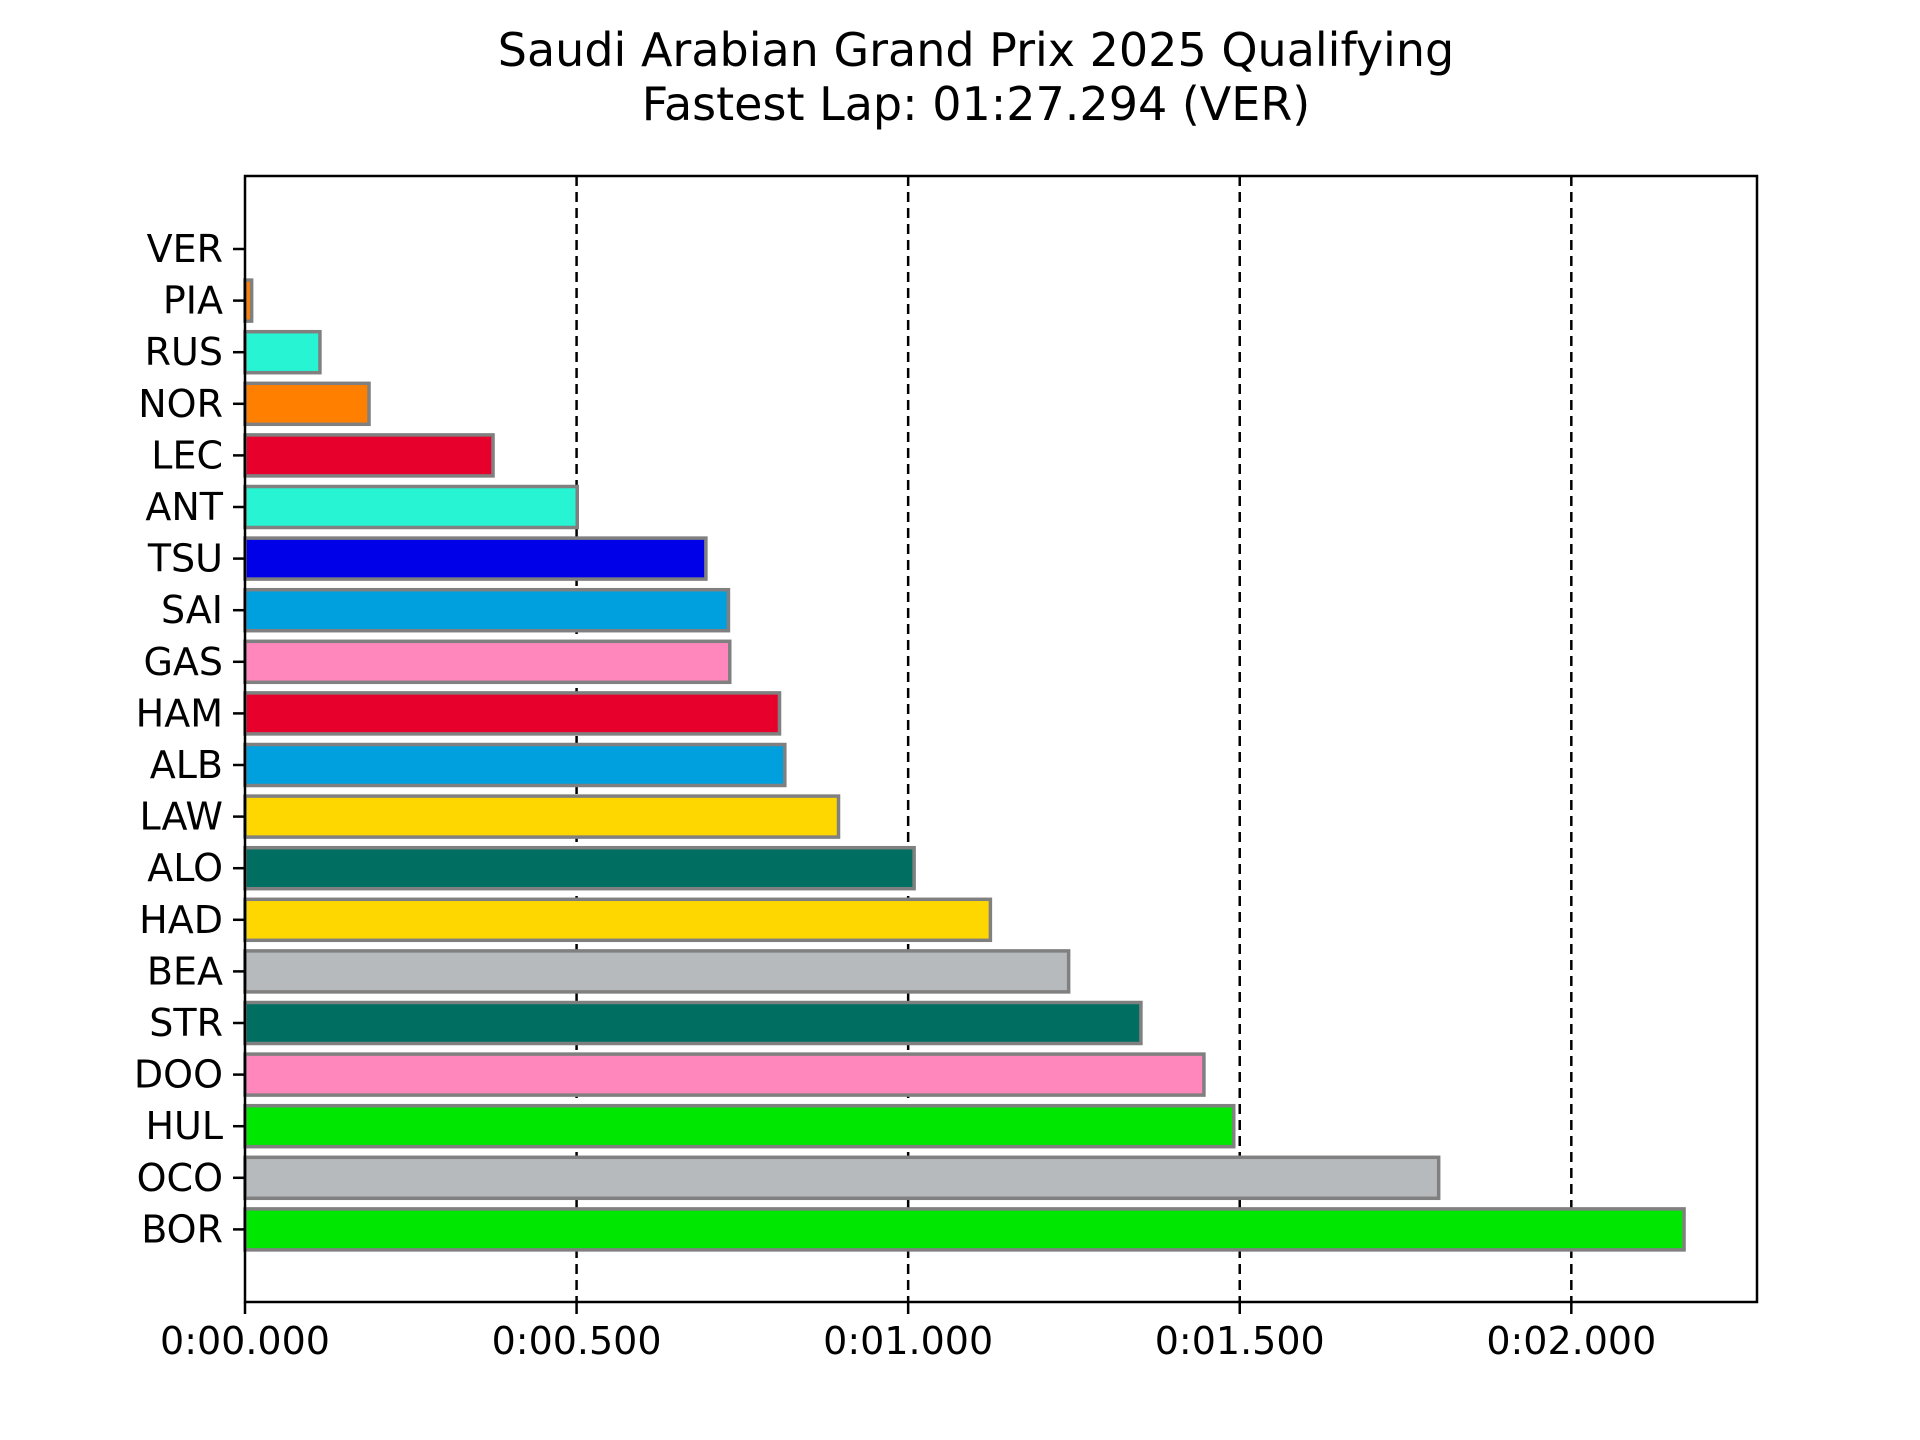  Describe the element at coordinates (739, 1126) in the screenshot. I see `bar-hul` at that location.